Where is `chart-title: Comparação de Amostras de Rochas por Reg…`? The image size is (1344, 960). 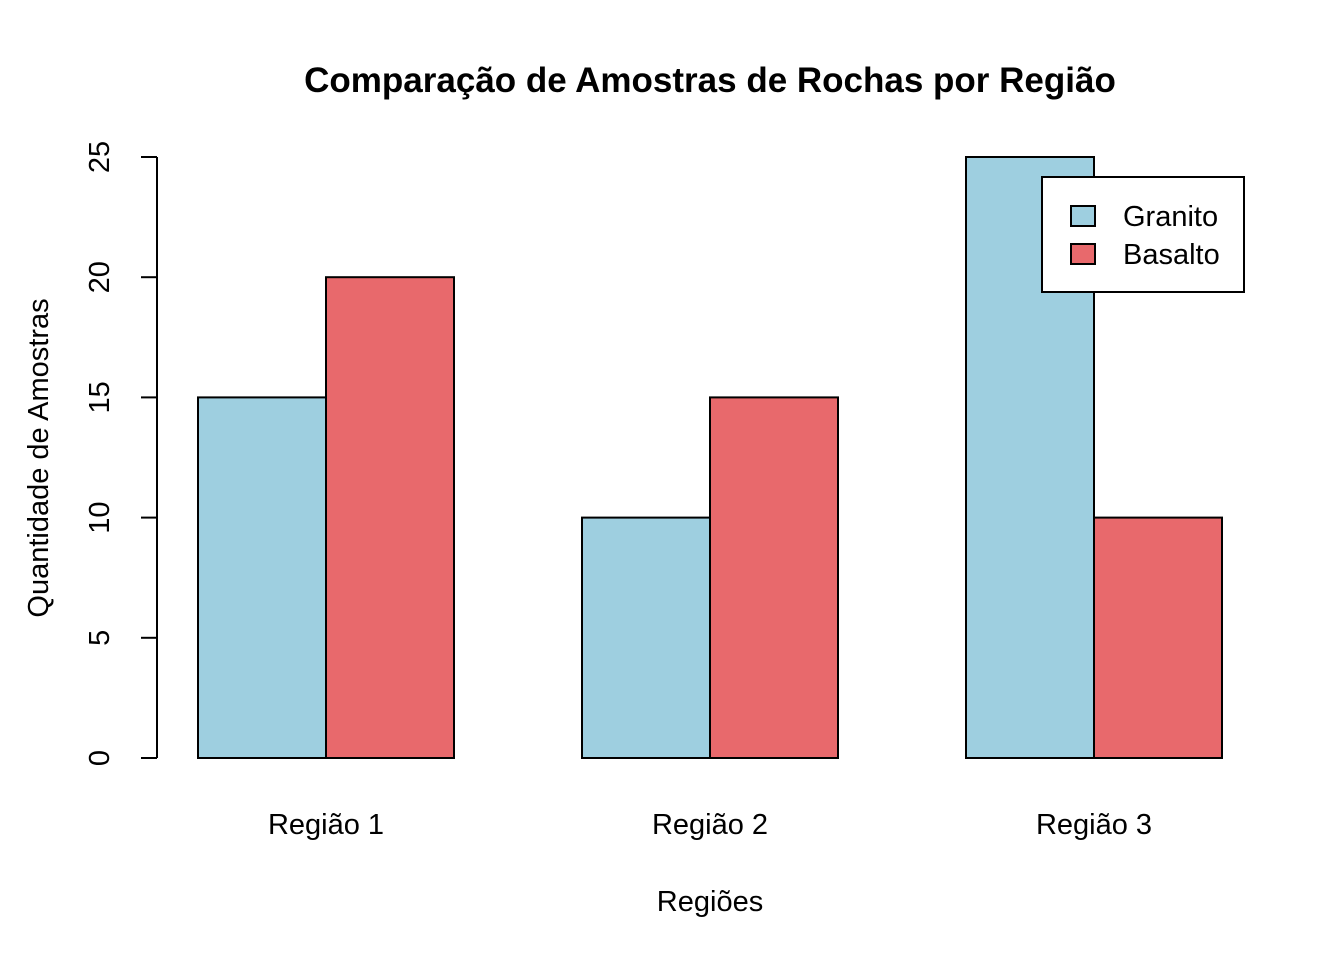 chart-title: Comparação de Amostras de Rochas por Reg… is located at coordinates (710, 80).